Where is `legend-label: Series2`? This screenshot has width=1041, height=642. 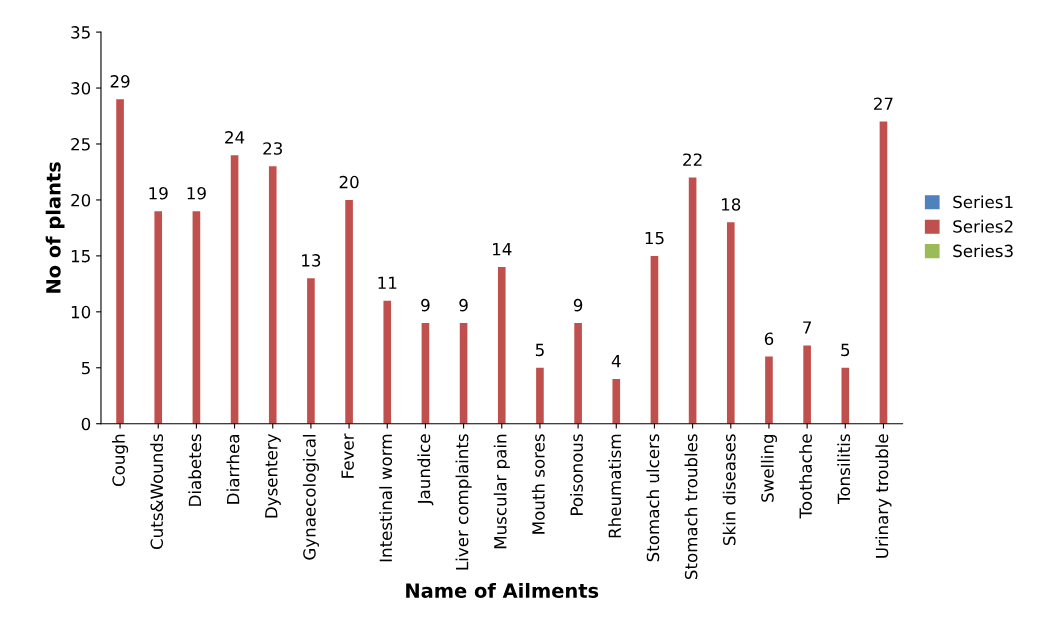
legend-label: Series2 is located at coordinates (983, 226).